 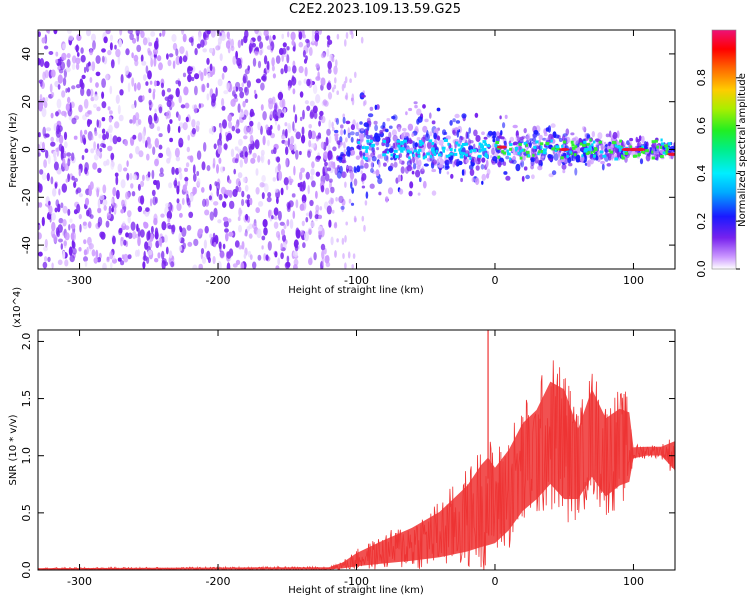 What do you see at coordinates (701, 78) in the screenshot?
I see `colorbar-tick-label: 0.8` at bounding box center [701, 78].